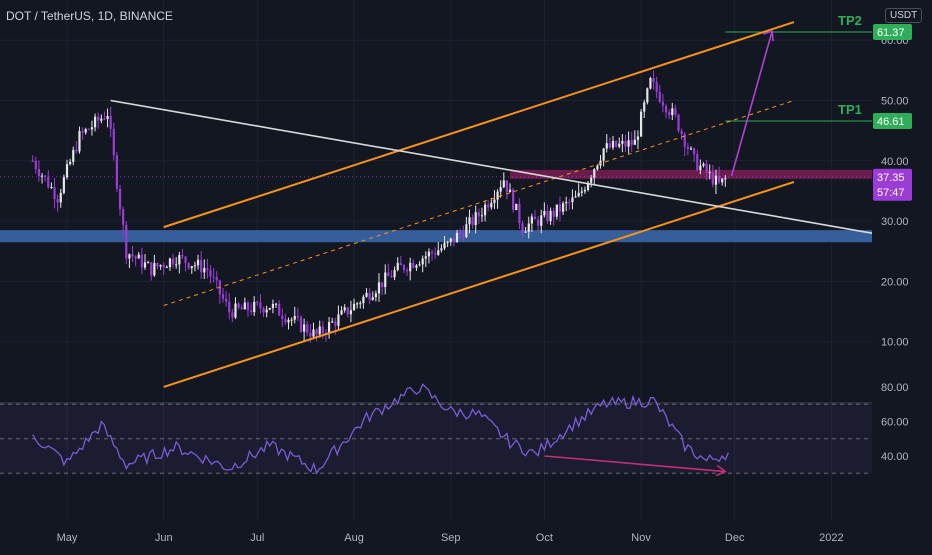  Describe the element at coordinates (902, 275) in the screenshot. I see `price-axis-background` at that location.